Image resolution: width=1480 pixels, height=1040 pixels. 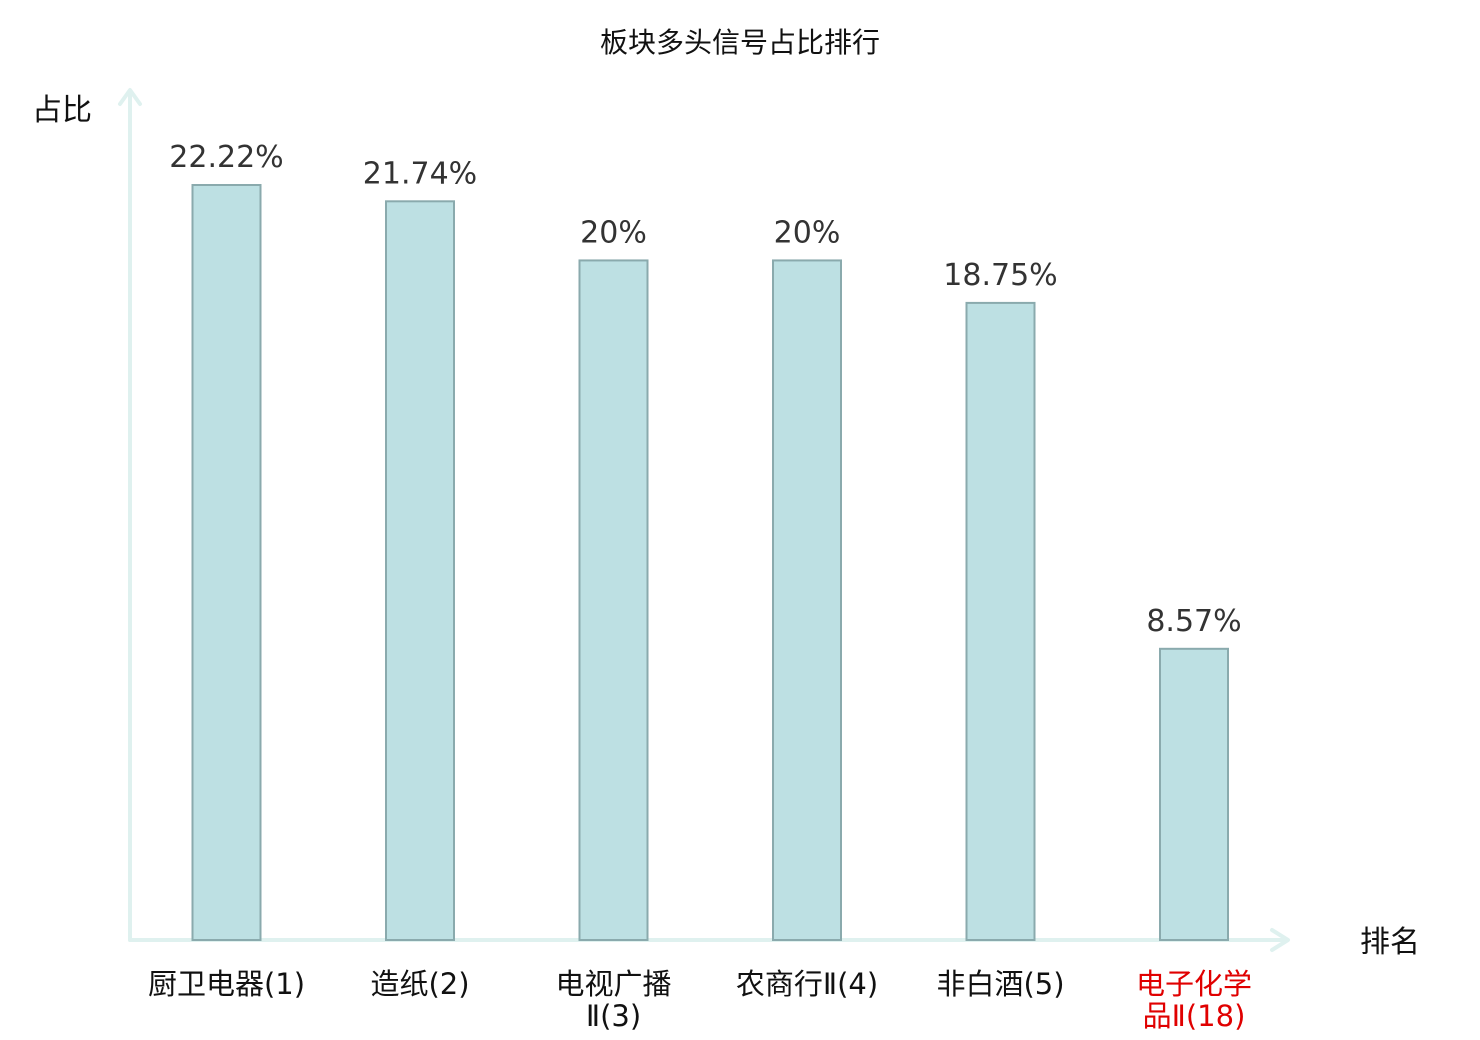 I want to click on category-label-2-line-0: 电视广播, so click(x=613, y=984).